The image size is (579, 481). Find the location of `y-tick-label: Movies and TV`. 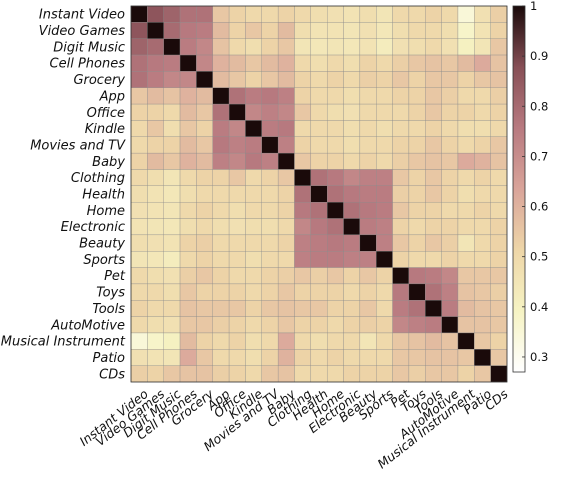

y-tick-label: Movies and TV is located at coordinates (78, 145).